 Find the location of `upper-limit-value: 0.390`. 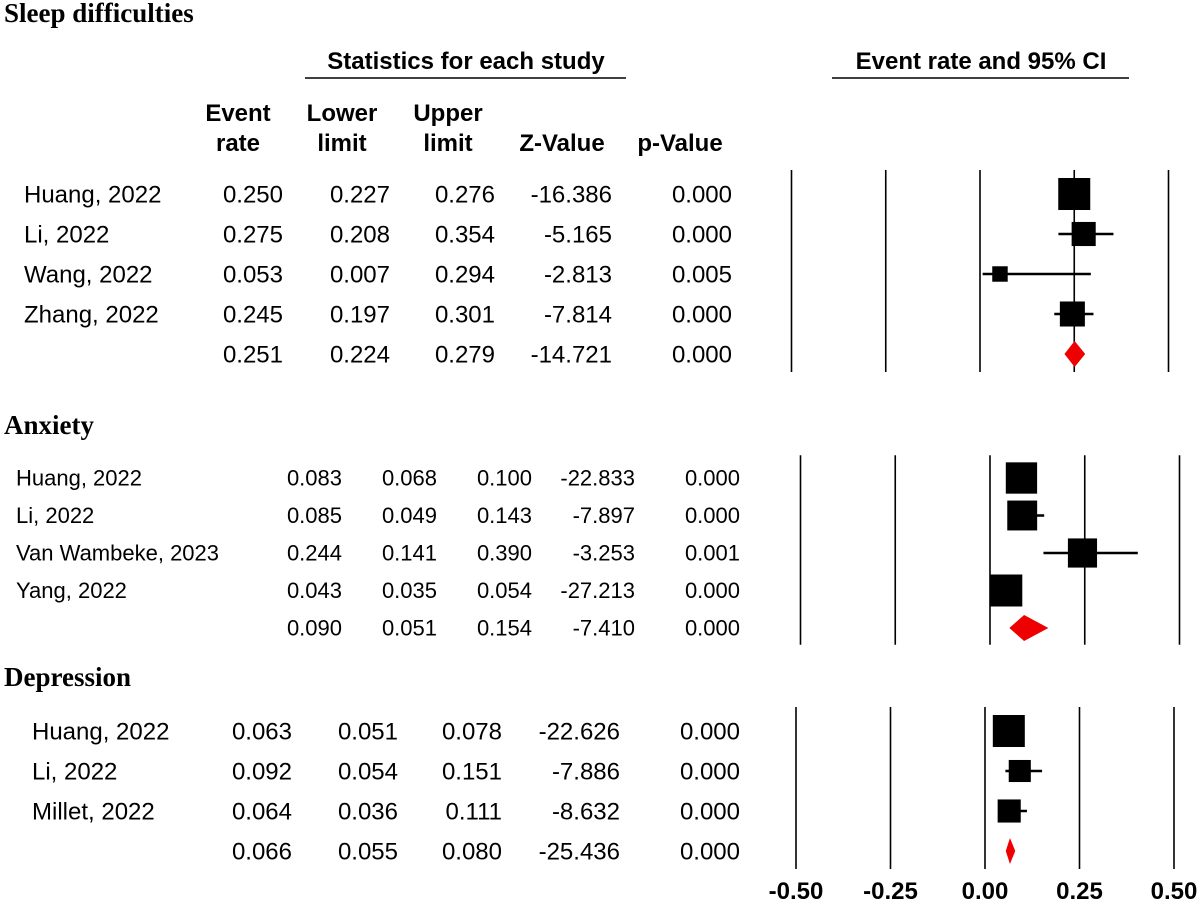

upper-limit-value: 0.390 is located at coordinates (504, 553).